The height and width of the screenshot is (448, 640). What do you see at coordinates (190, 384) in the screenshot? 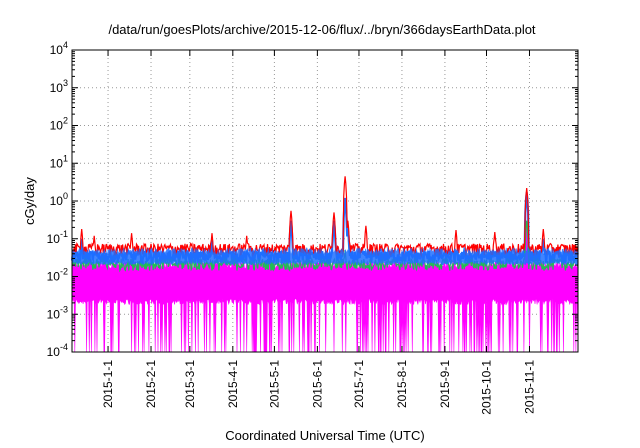
I see `x-tick-label: 2015-3-1` at bounding box center [190, 384].